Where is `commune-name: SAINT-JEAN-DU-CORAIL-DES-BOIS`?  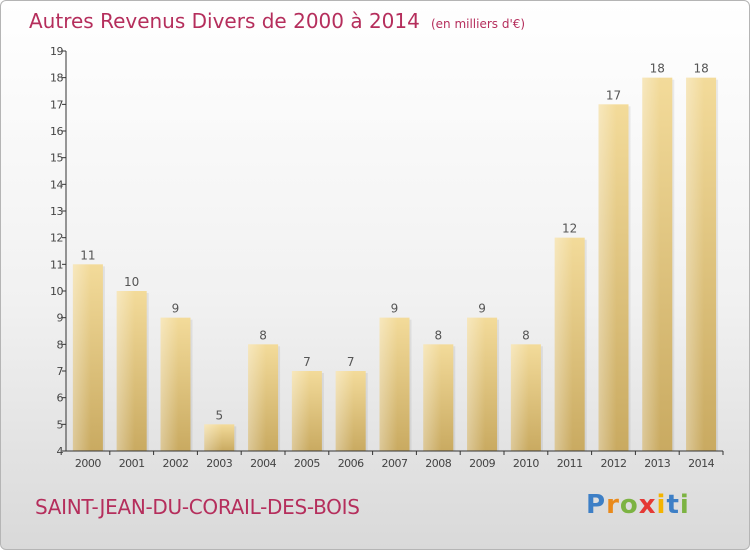 commune-name: SAINT-JEAN-DU-CORAIL-DES-BOIS is located at coordinates (197, 507).